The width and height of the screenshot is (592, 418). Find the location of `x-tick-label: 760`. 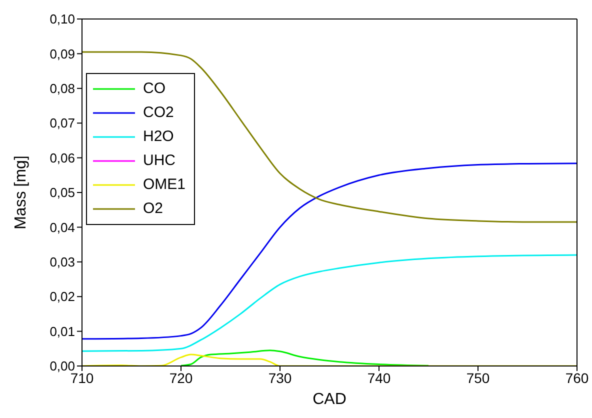

x-tick-label: 760 is located at coordinates (577, 378).